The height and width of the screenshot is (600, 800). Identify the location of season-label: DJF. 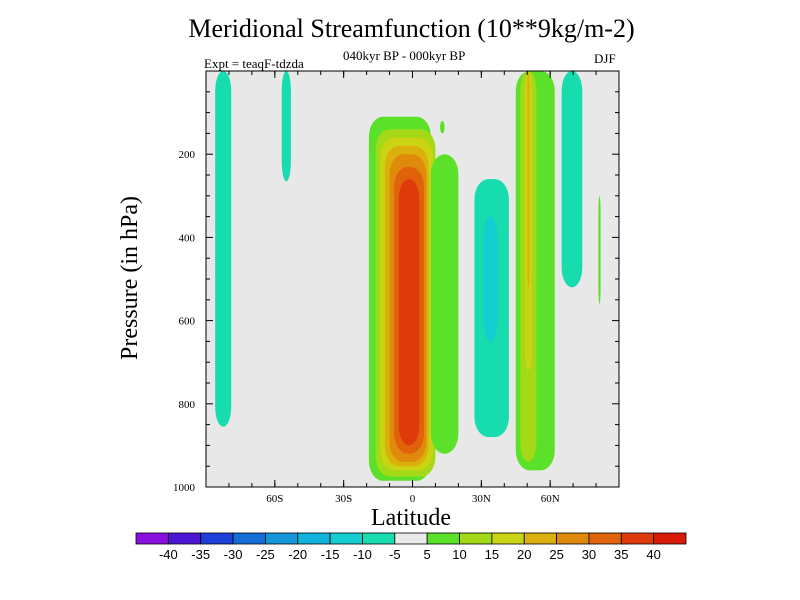
(605, 58).